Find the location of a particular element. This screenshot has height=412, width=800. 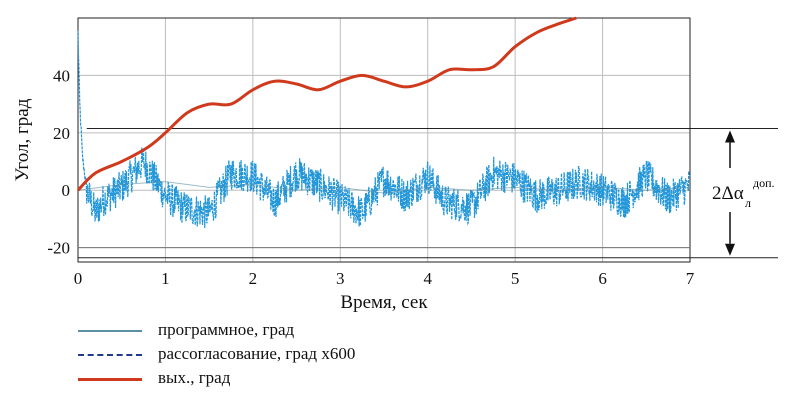

legend-swatch-program is located at coordinates (110, 331).